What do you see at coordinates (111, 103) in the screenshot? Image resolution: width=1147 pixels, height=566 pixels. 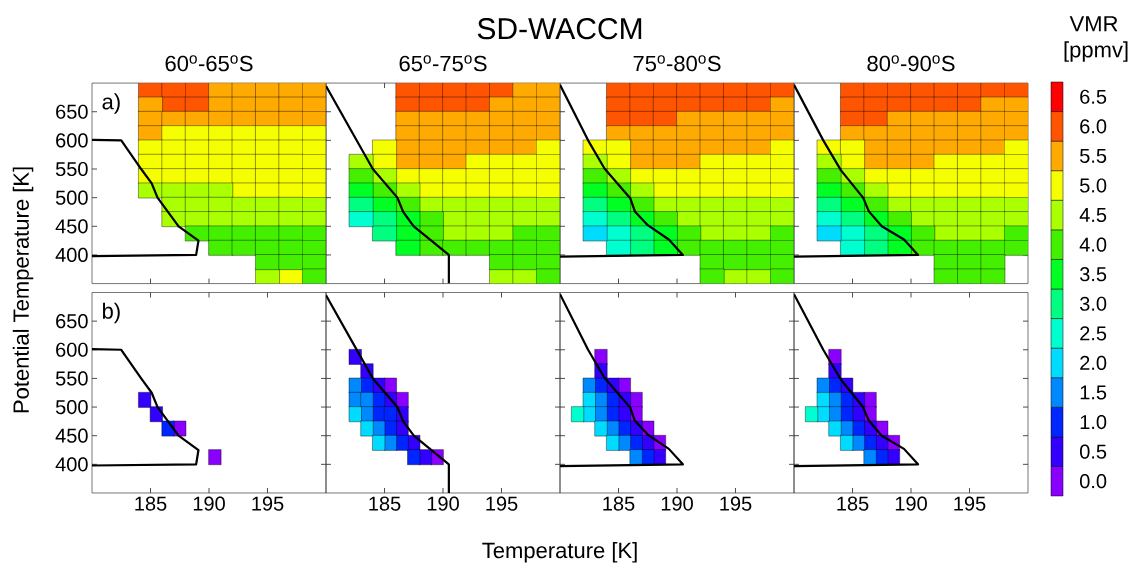 I see `annotation: a)` at bounding box center [111, 103].